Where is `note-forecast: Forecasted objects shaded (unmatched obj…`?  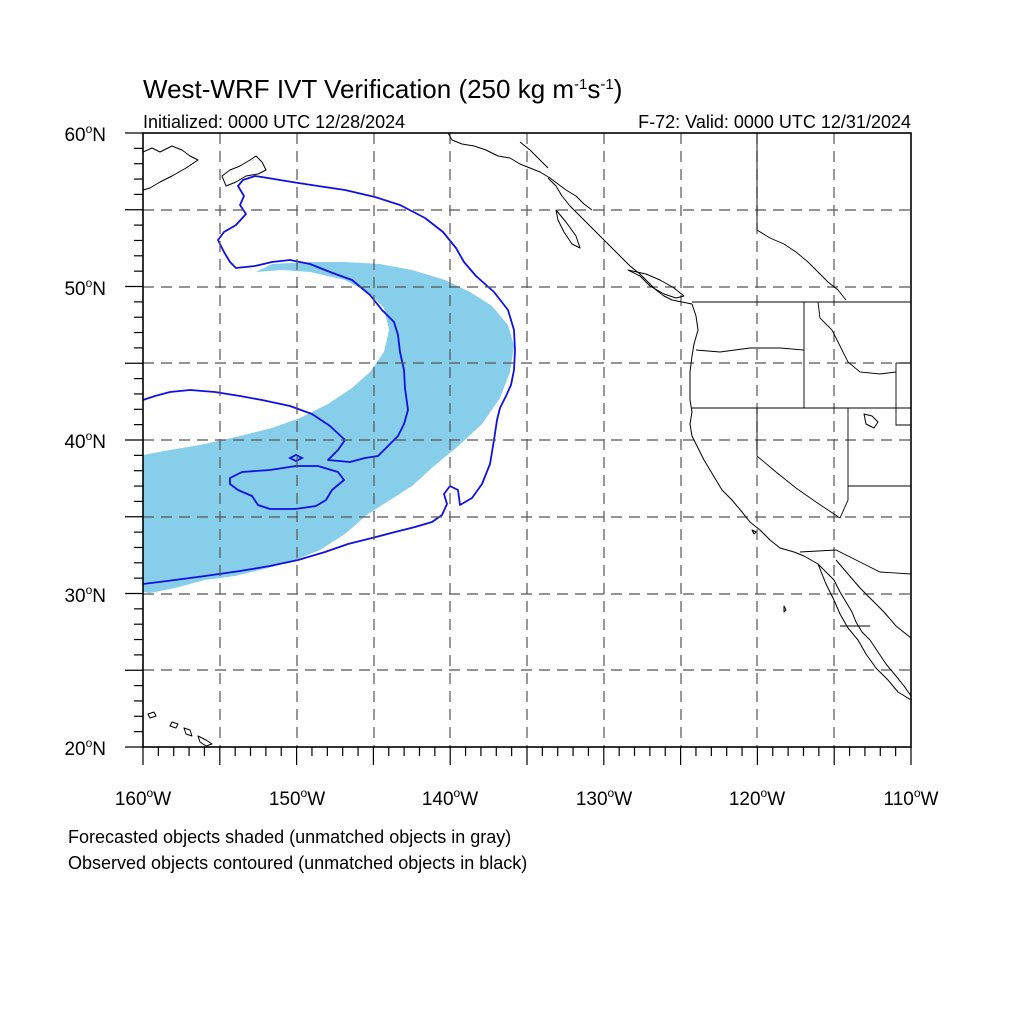
note-forecast: Forecasted objects shaded (unmatched obj… is located at coordinates (289, 837).